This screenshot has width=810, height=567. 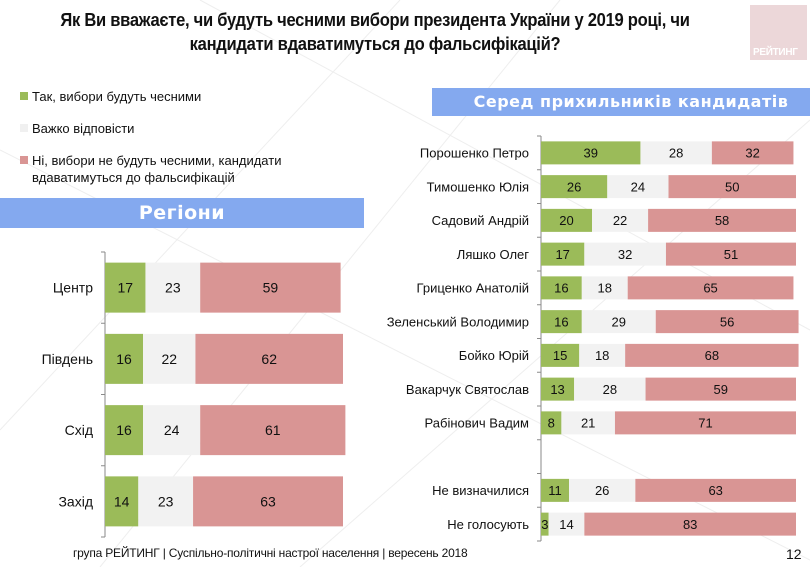 I want to click on data-label-no: 63, so click(x=715, y=490).